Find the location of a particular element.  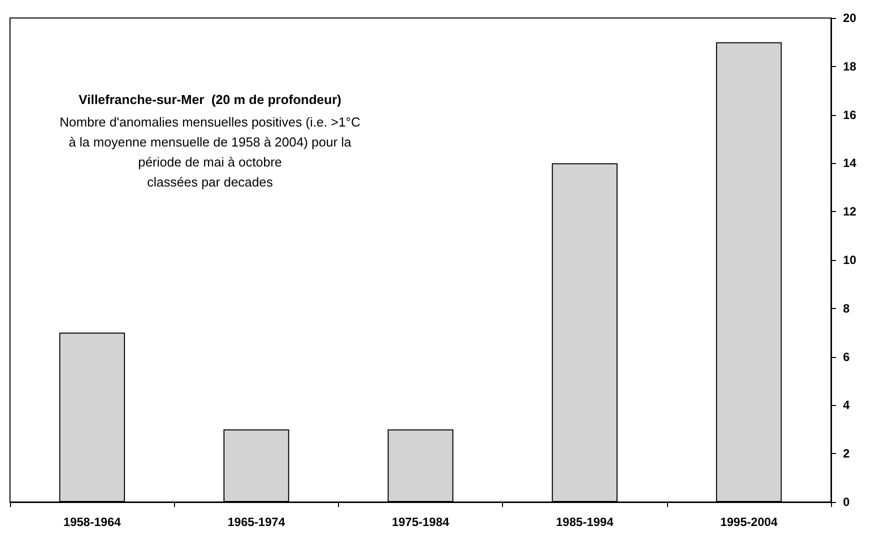

y-tick-label: 0 is located at coordinates (846, 502).